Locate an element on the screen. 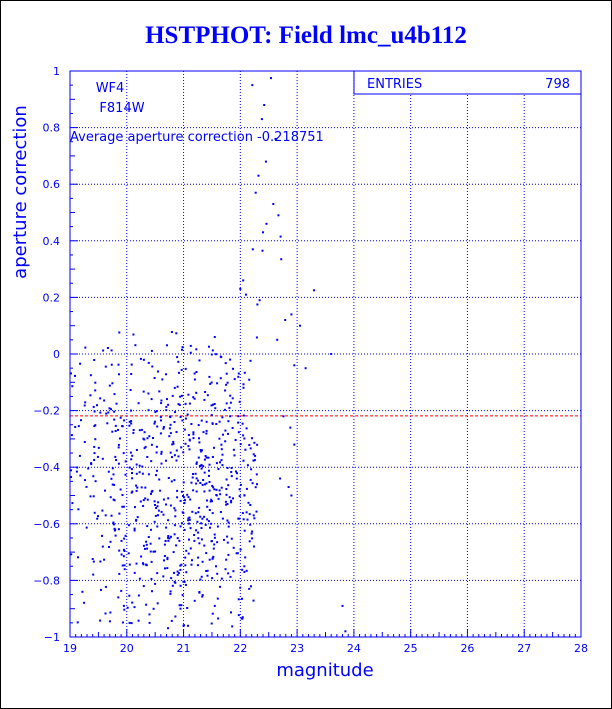 The height and width of the screenshot is (709, 612). y-tick-label: −0.6 is located at coordinates (46, 524).